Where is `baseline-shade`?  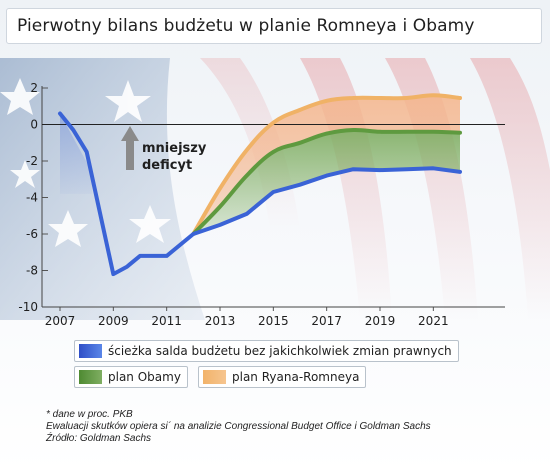
baseline-shade is located at coordinates (76, 153).